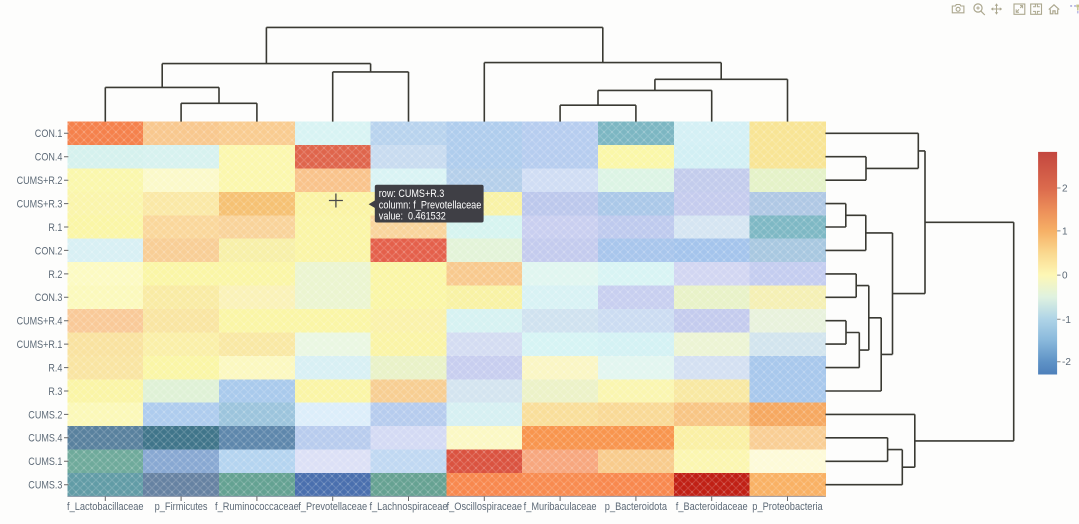 The width and height of the screenshot is (1079, 524). What do you see at coordinates (412, 217) in the screenshot?
I see `svg-text: value: 0.461532` at bounding box center [412, 217].